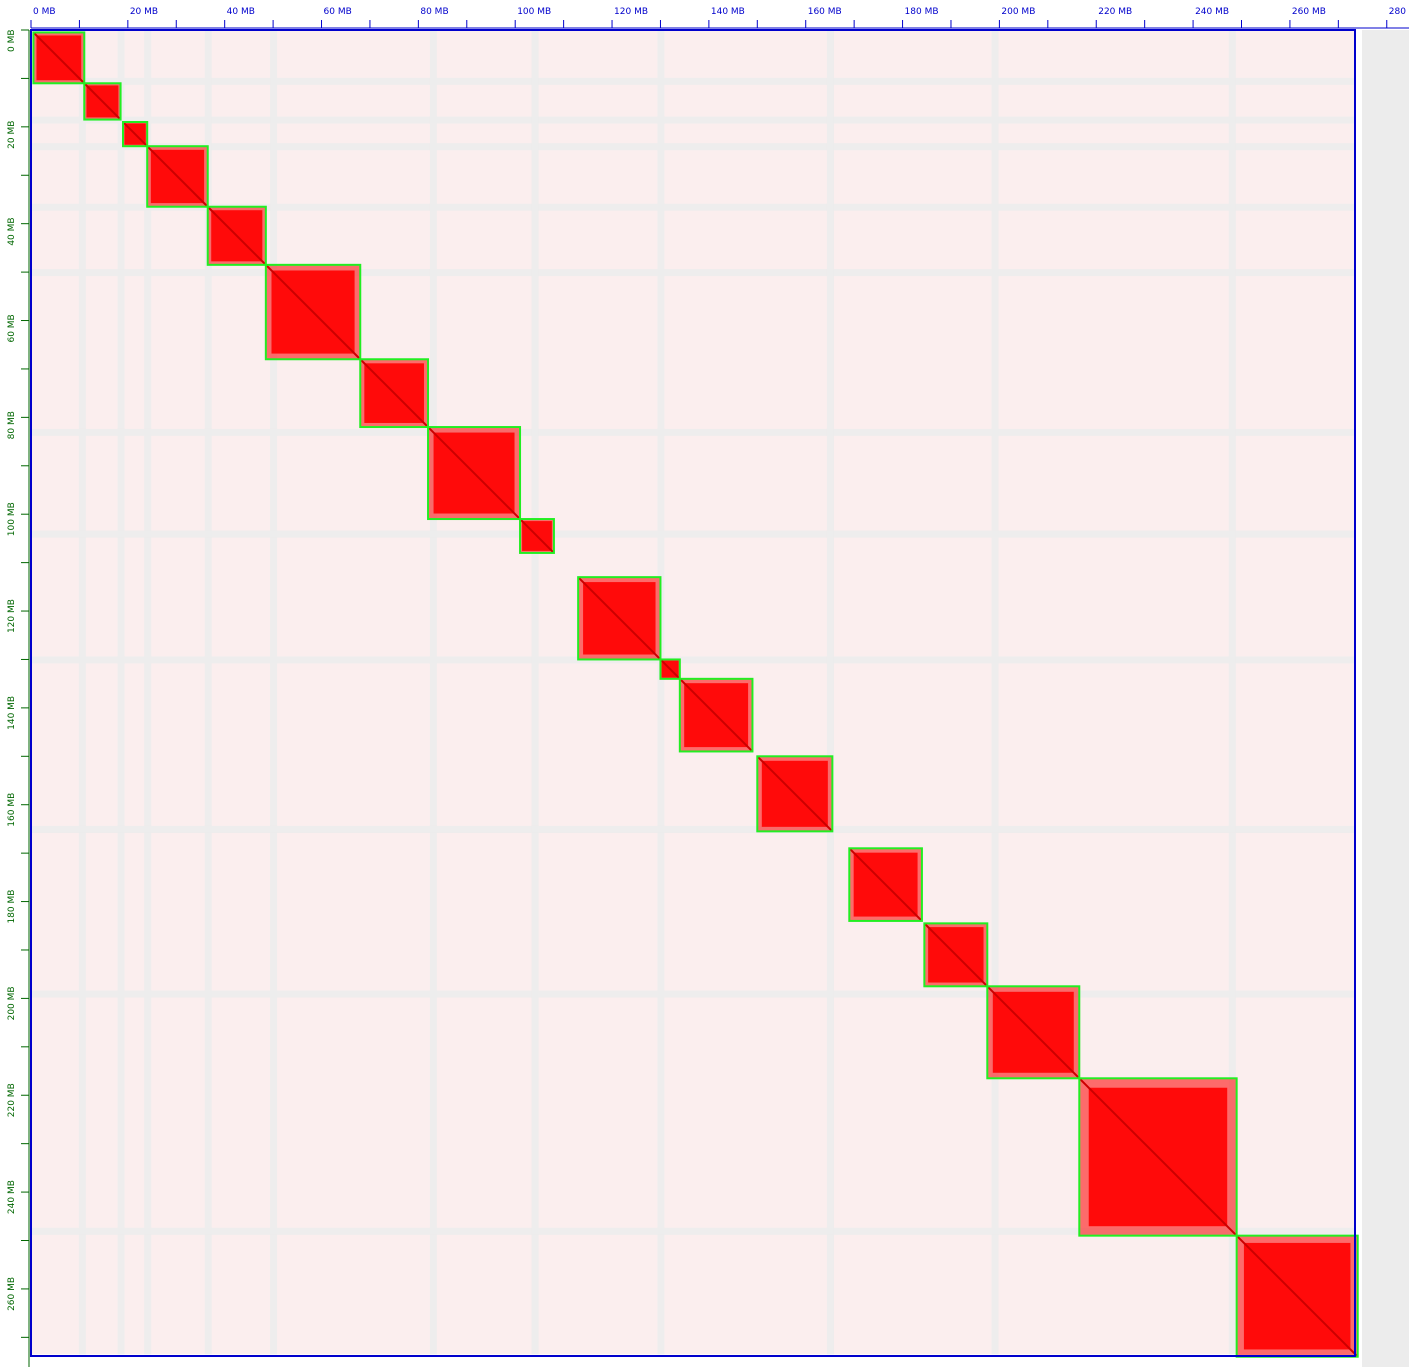 The width and height of the screenshot is (1409, 1367). I want to click on y-tick-label: 0 MB, so click(12, 40).